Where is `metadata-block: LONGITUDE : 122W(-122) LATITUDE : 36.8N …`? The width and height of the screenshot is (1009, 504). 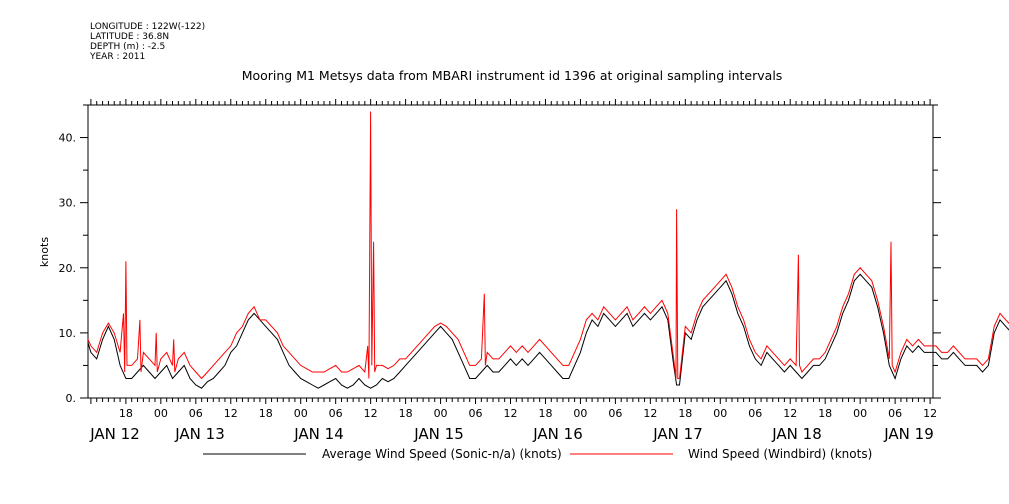
metadata-block: LONGITUDE : 122W(-122) LATITUDE : 36.8N … is located at coordinates (147, 42).